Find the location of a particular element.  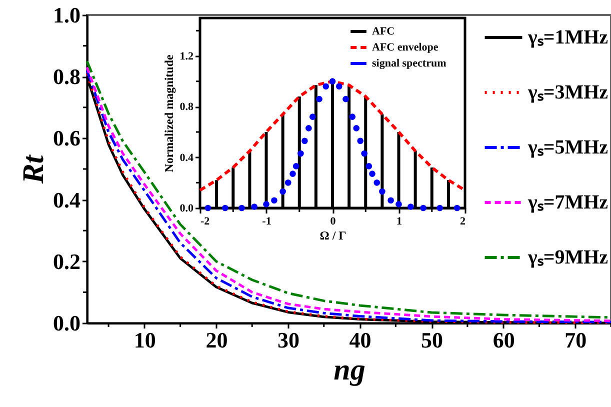

y-tick-label: 1.2 is located at coordinates (187, 56).